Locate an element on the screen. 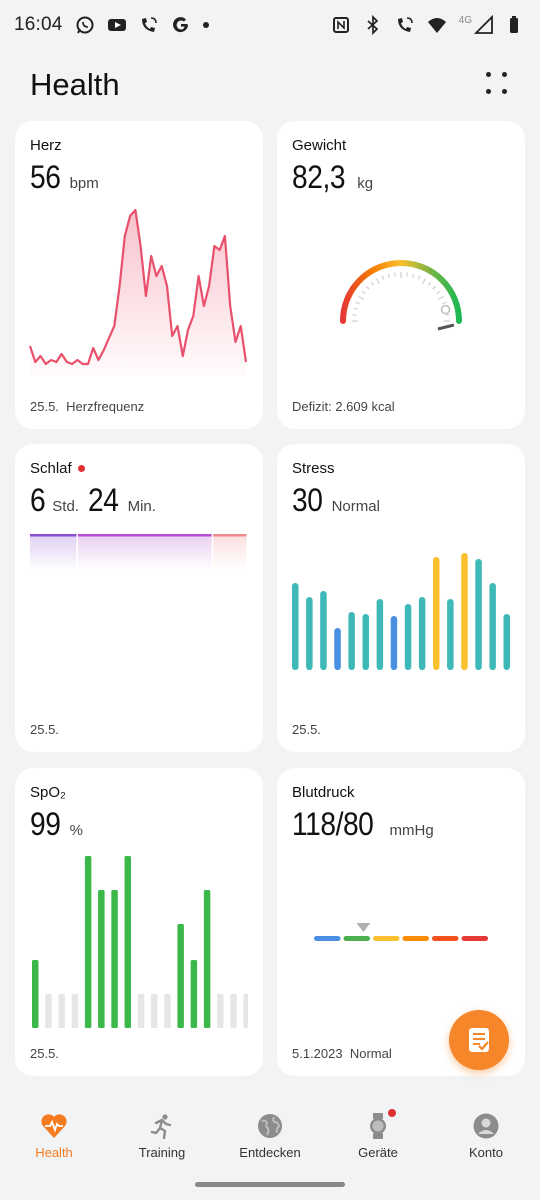 The height and width of the screenshot is (1200, 540). gauge-needle is located at coordinates (446, 327).